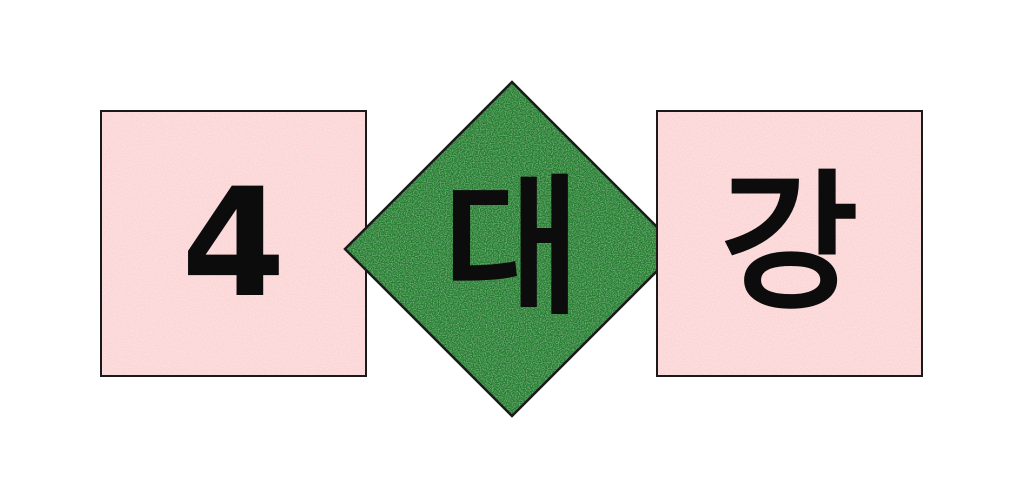  I want to click on pink-square-tile-right: 강, so click(789, 243).